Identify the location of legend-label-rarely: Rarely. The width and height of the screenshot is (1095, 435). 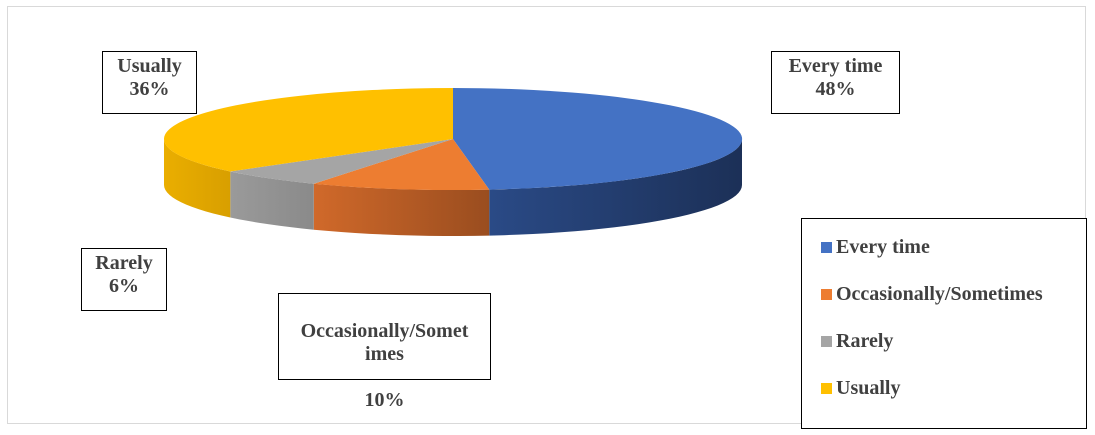
(865, 340).